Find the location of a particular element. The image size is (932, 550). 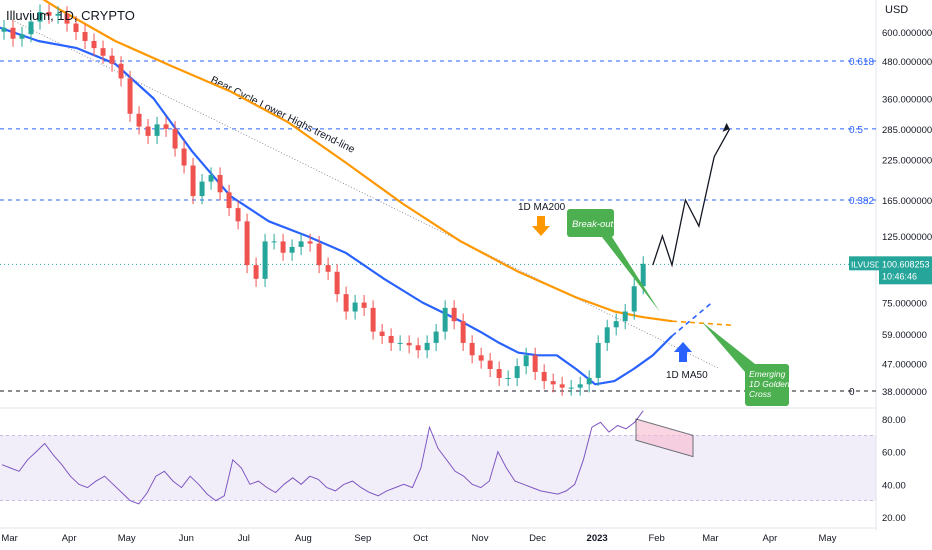

rsi-axis-label: 80.00 is located at coordinates (894, 420).